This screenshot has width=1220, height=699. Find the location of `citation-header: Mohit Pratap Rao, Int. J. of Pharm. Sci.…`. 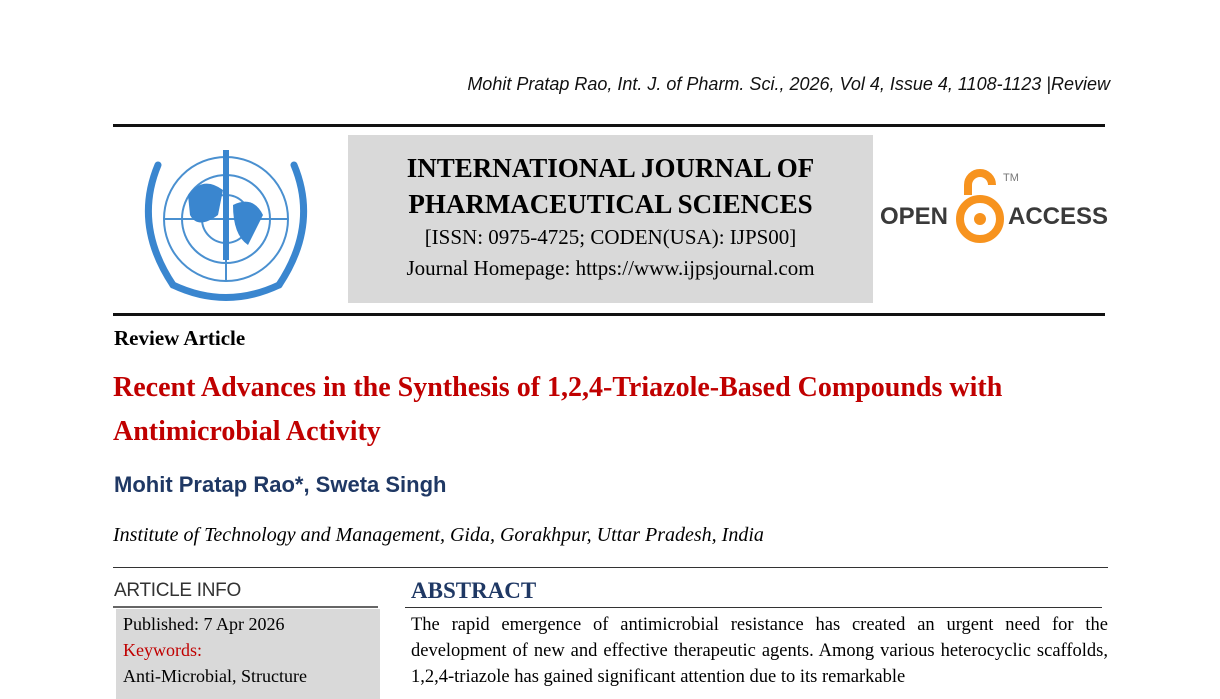

citation-header: Mohit Pratap Rao, Int. J. of Pharm. Sci.… is located at coordinates (788, 84).